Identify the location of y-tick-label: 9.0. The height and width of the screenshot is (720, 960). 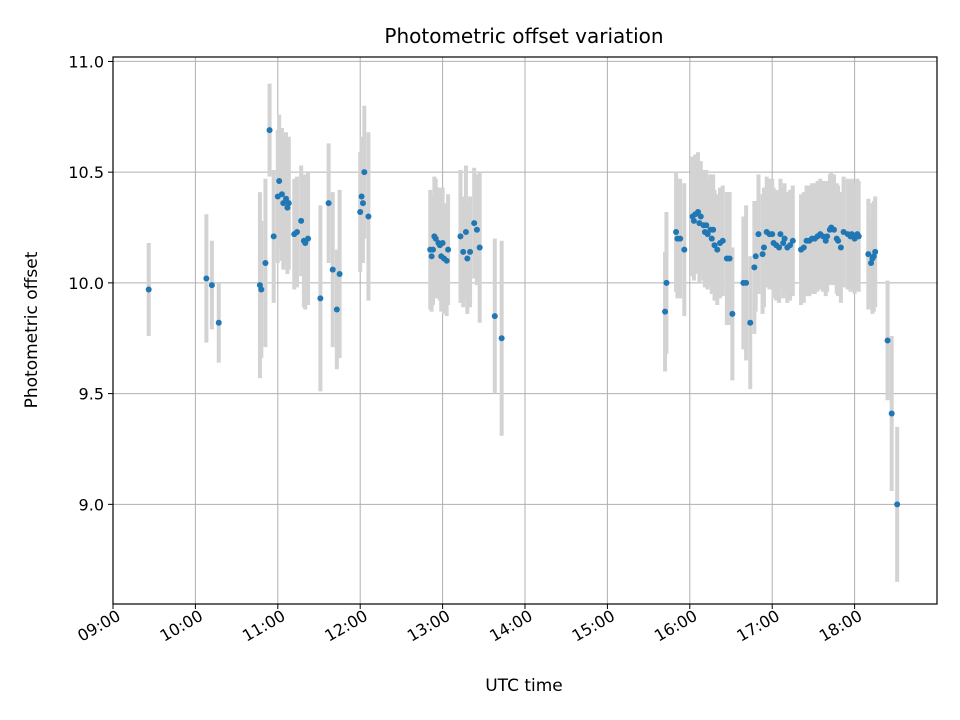
(91, 504).